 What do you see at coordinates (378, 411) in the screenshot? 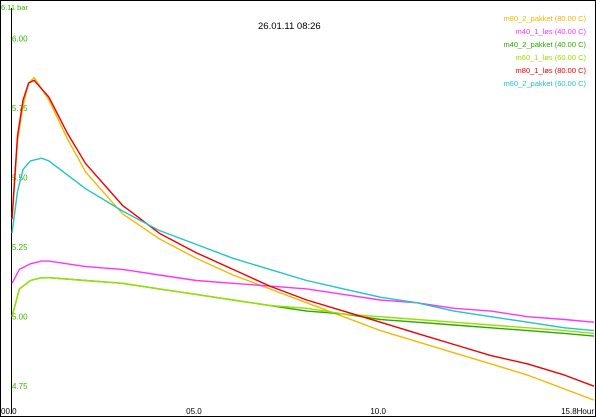
I see `x-tick-label: 10.0` at bounding box center [378, 411].